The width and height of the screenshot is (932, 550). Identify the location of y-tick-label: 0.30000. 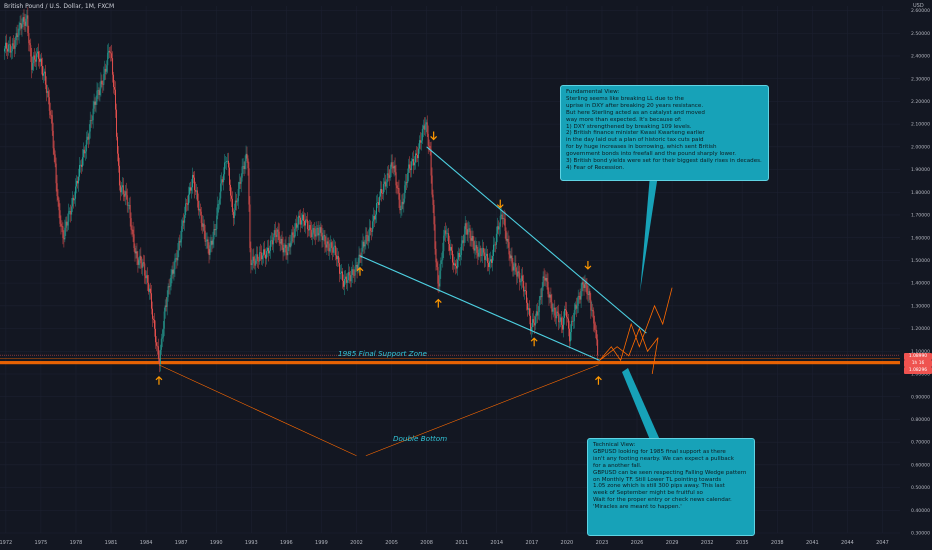
(920, 534).